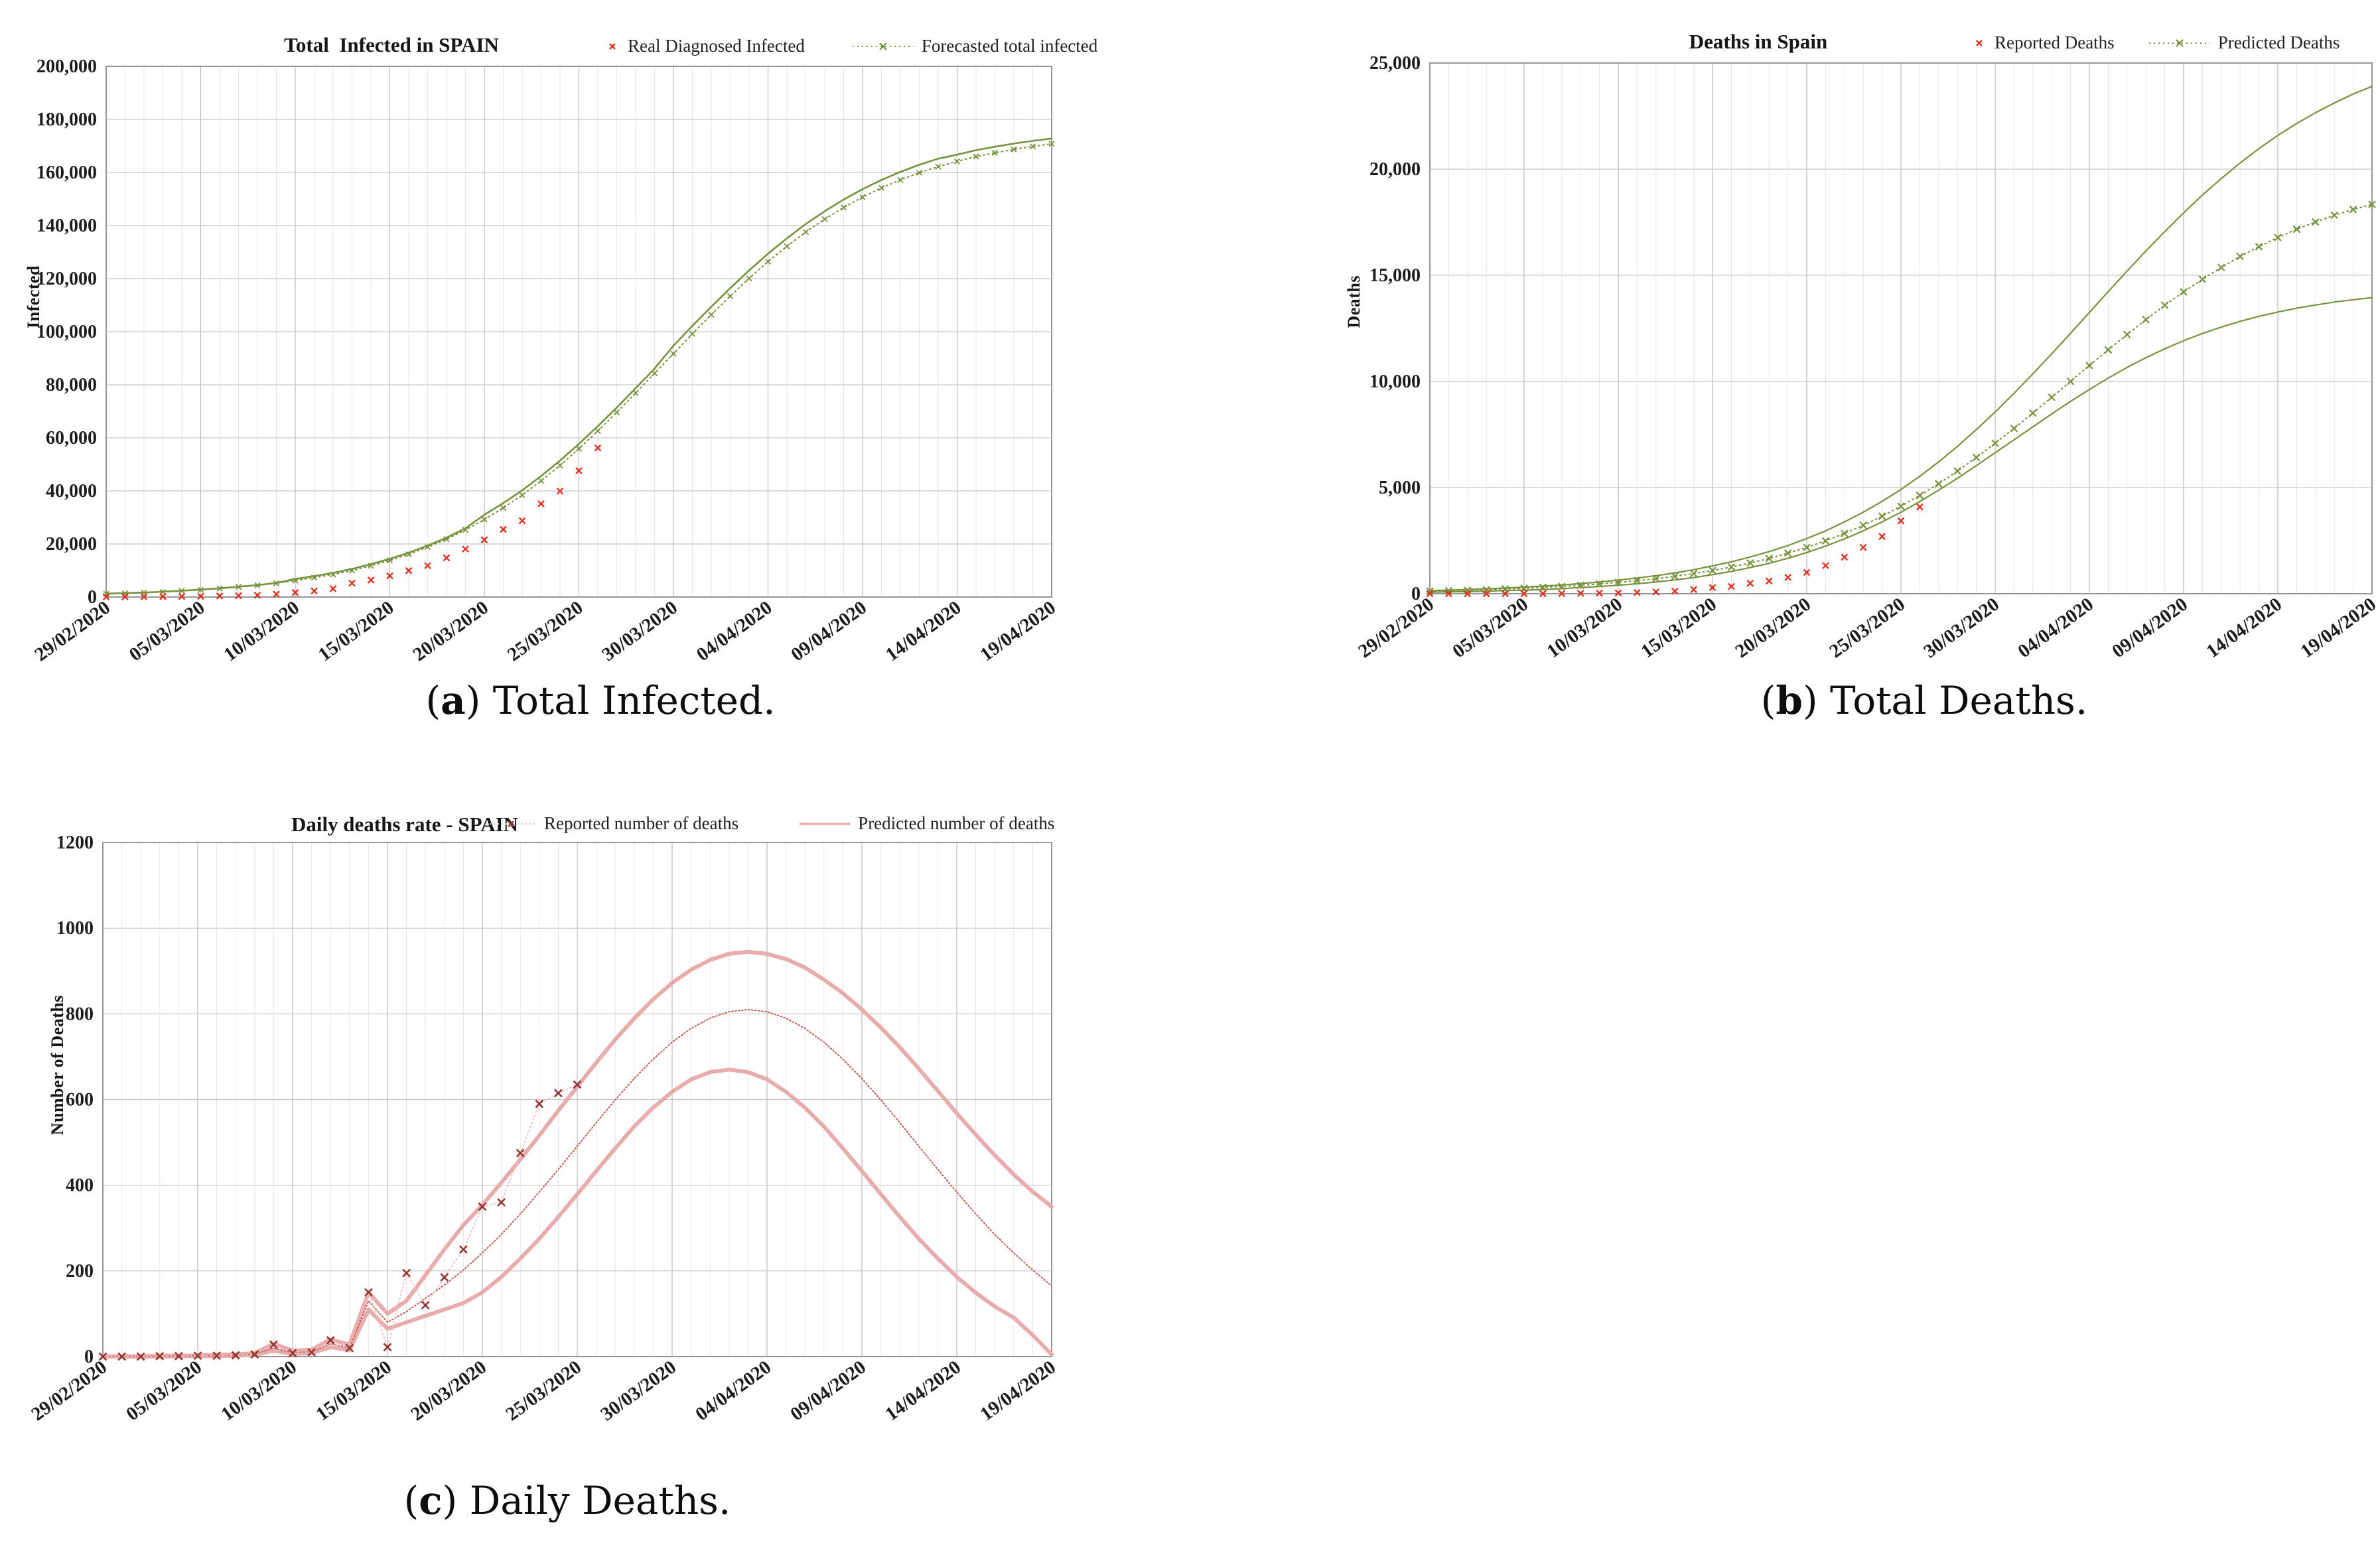 The height and width of the screenshot is (1543, 2380). I want to click on svg-text: 200,000, so click(66, 66).